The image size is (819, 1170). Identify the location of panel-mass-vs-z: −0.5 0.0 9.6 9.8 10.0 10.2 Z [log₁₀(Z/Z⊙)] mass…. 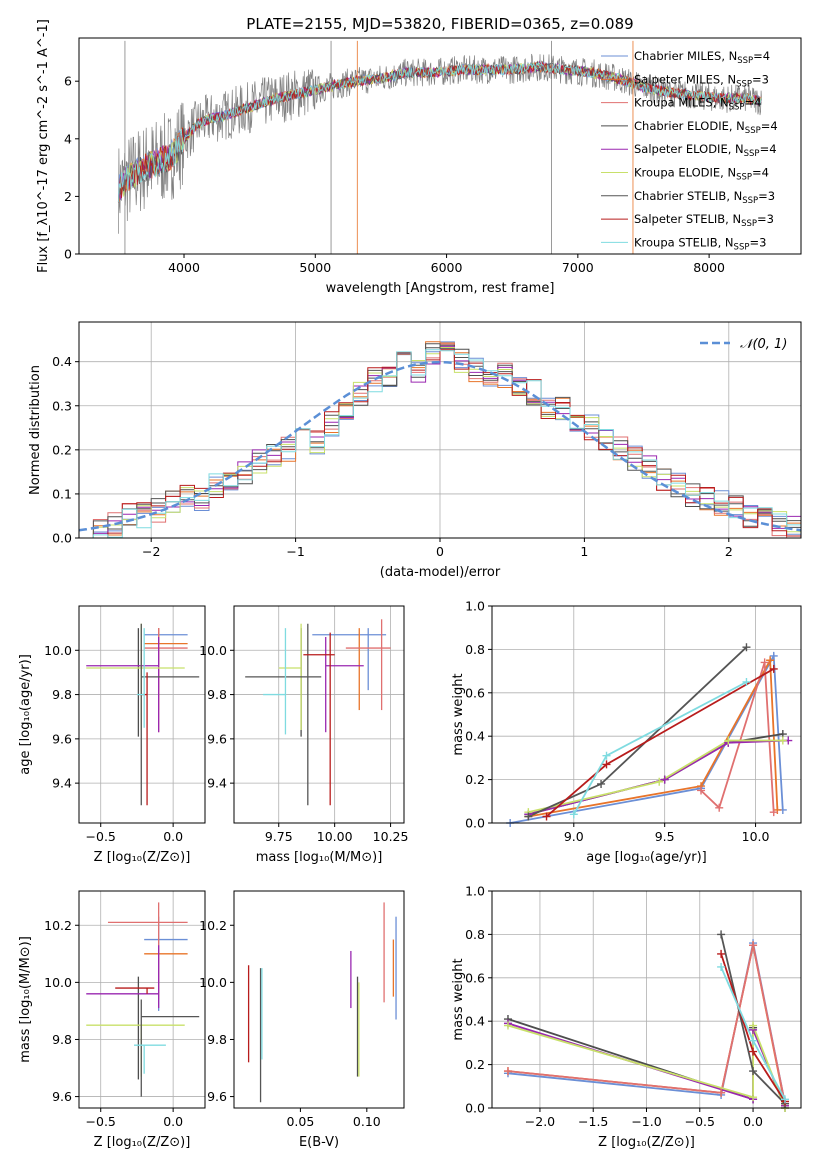
(112, 1020).